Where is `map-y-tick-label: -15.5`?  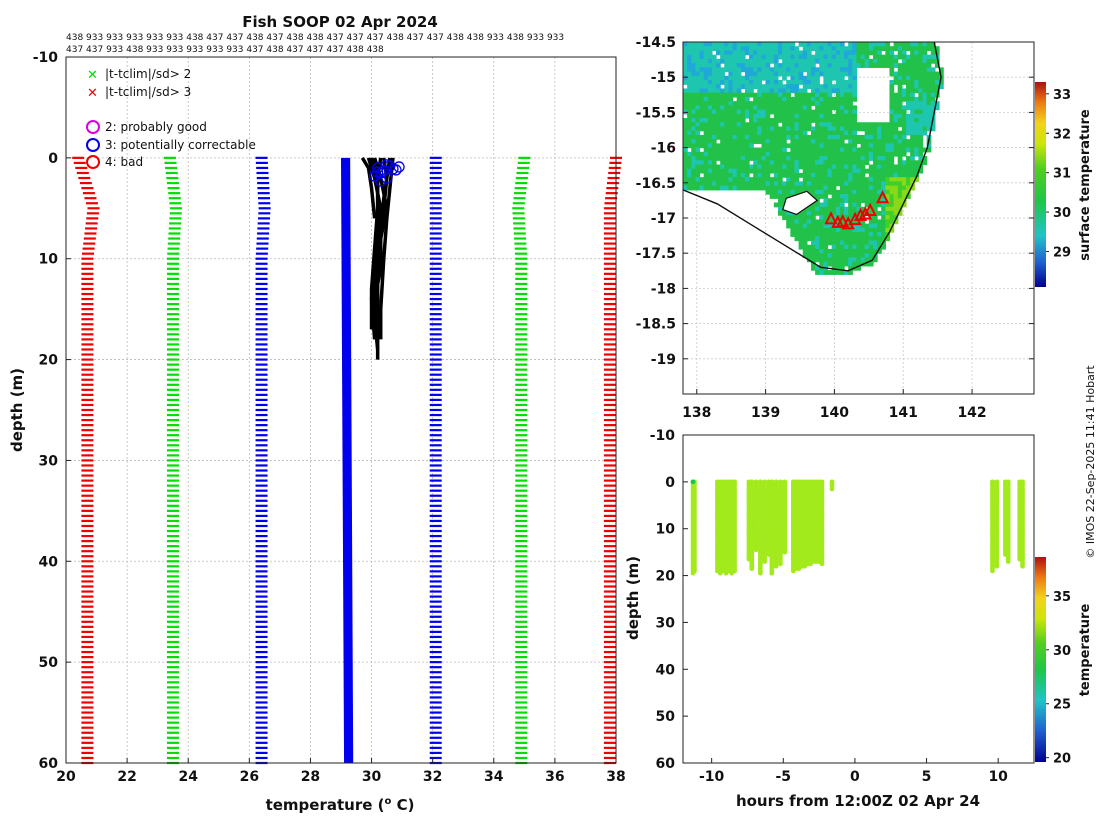 map-y-tick-label: -15.5 is located at coordinates (656, 113).